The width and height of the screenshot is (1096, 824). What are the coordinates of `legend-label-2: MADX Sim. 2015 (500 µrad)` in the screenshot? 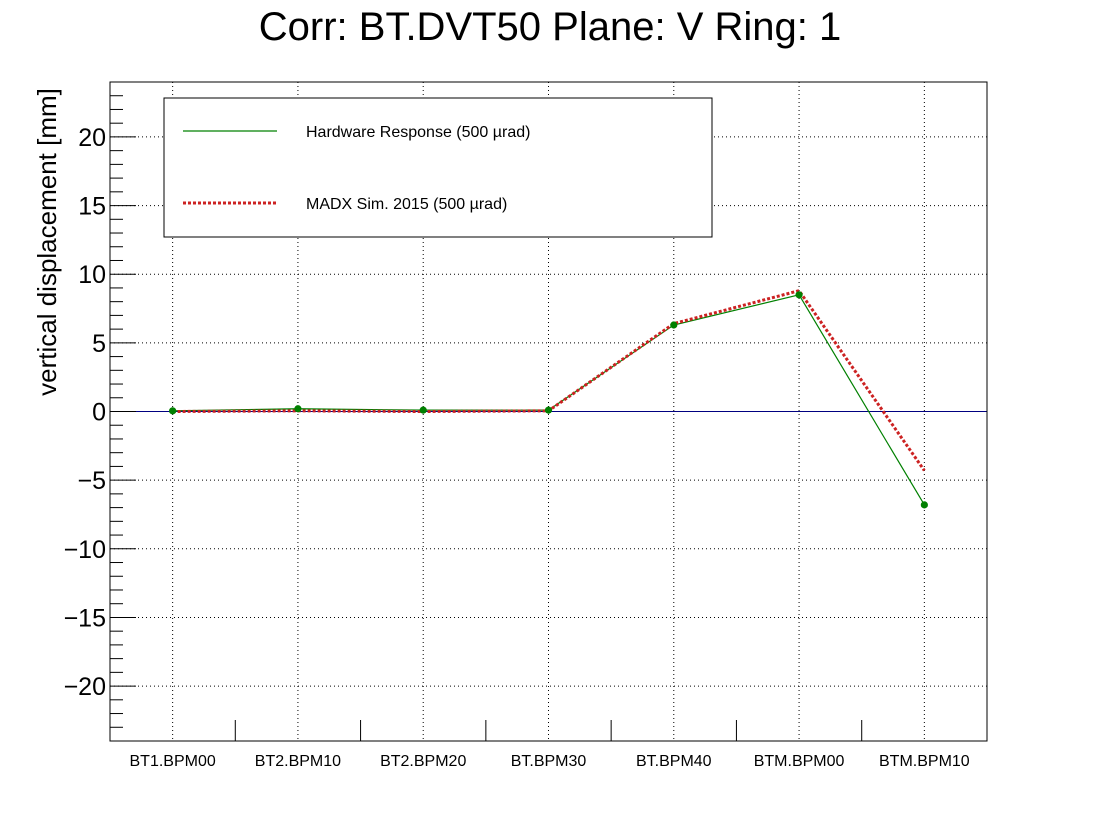 It's located at (406, 204).